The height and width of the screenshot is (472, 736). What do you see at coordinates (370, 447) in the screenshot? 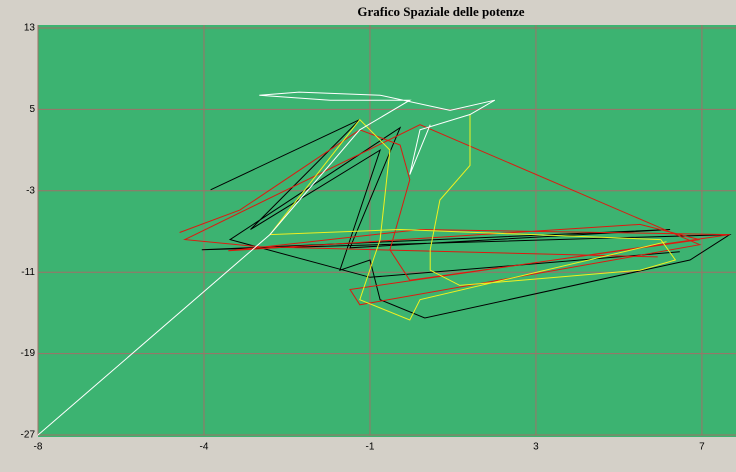
I see `x-tick-label: -1` at bounding box center [370, 447].